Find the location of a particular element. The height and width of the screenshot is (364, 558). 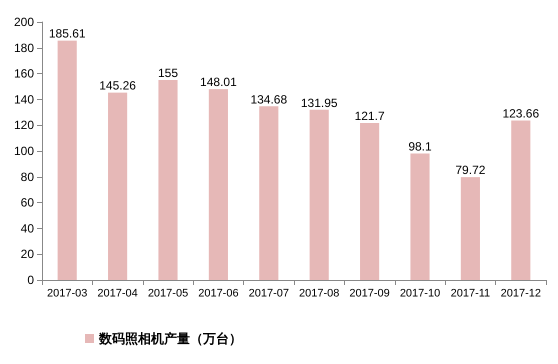

data-label: 134.68 is located at coordinates (269, 99).